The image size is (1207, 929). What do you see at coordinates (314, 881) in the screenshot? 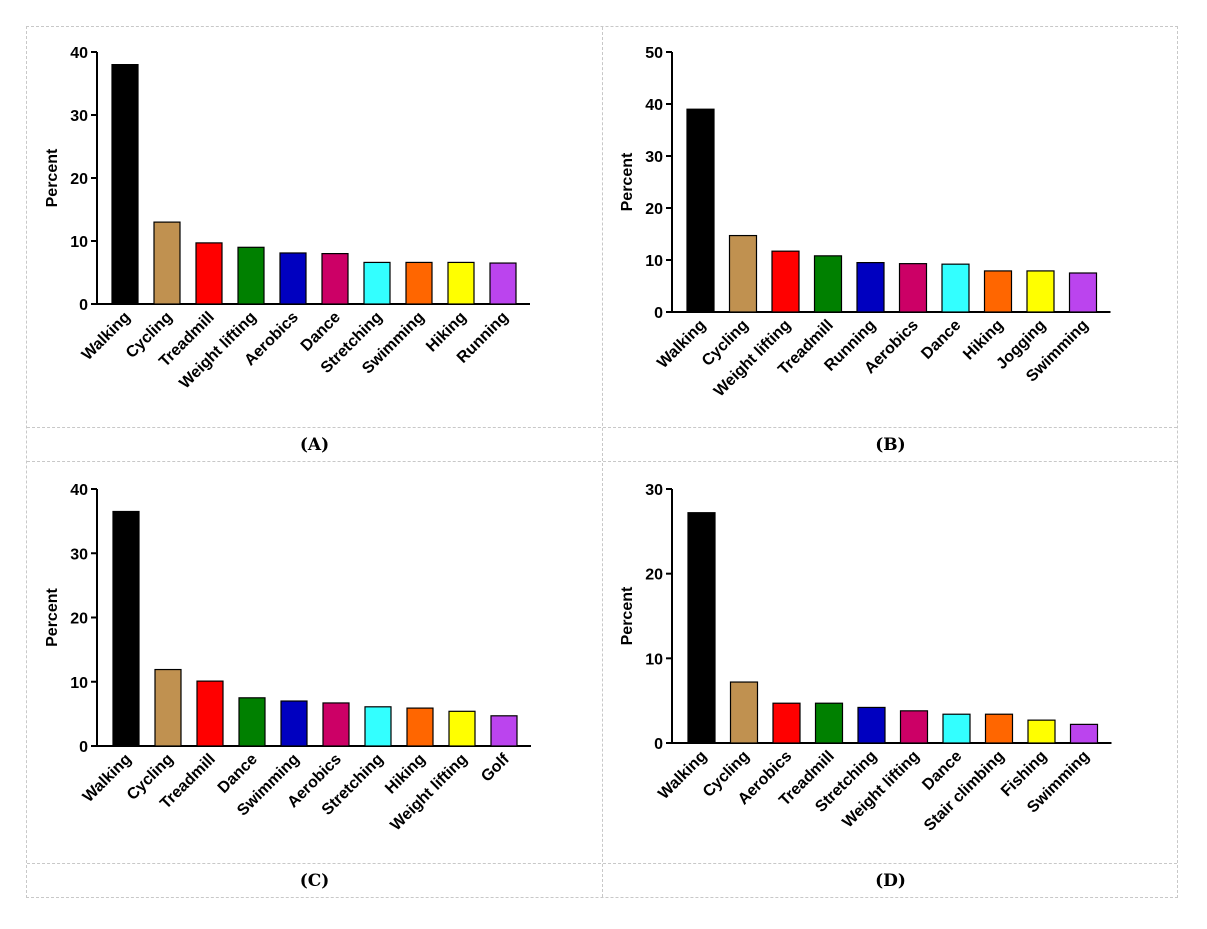
I see `panel-caption-c: (C)` at bounding box center [314, 881].